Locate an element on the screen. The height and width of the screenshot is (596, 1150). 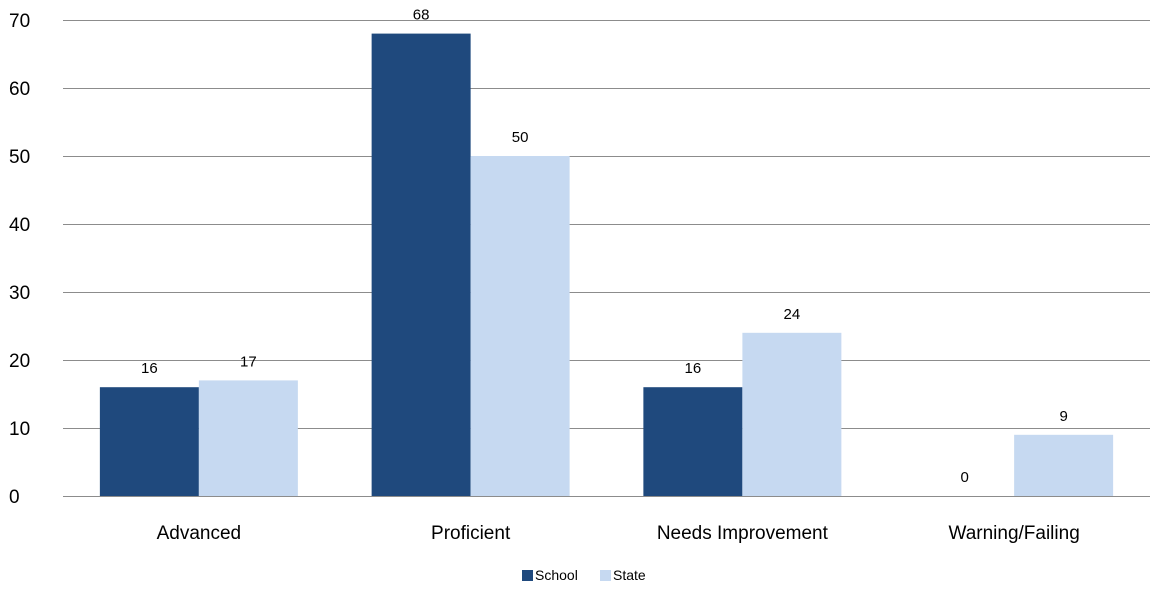
data-label: 0 is located at coordinates (964, 477).